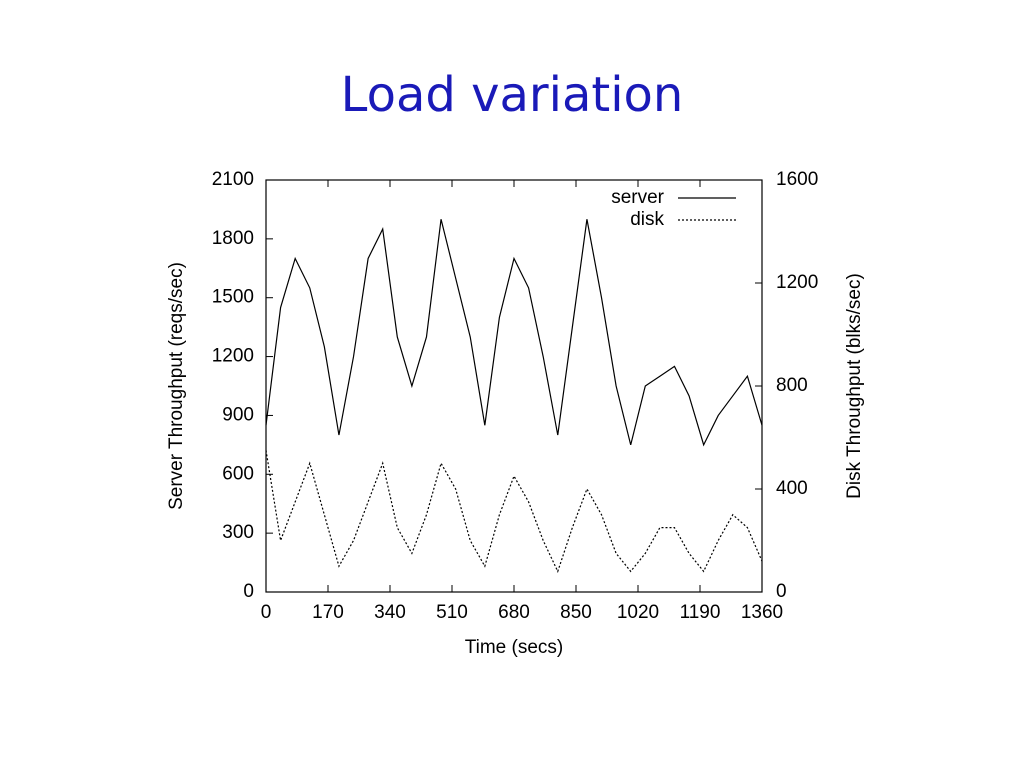  I want to click on x-tick-label: 1020, so click(638, 612).